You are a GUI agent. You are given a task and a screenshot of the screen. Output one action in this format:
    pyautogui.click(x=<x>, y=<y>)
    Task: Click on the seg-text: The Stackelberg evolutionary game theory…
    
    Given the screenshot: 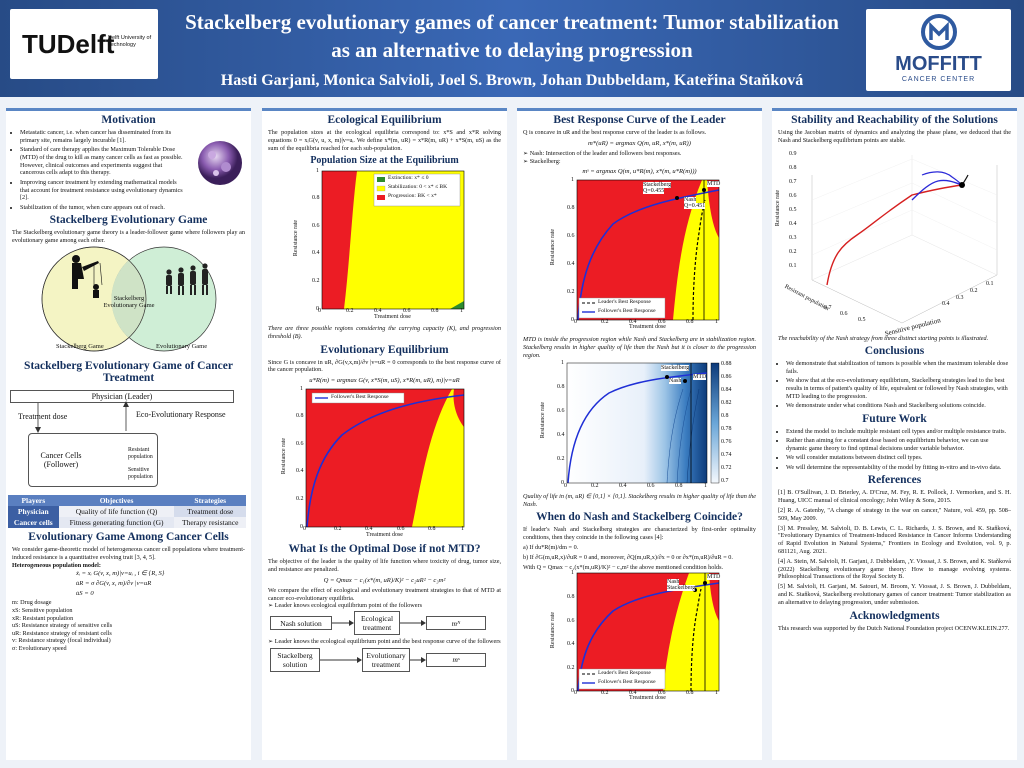 What is the action you would take?
    pyautogui.click(x=128, y=237)
    